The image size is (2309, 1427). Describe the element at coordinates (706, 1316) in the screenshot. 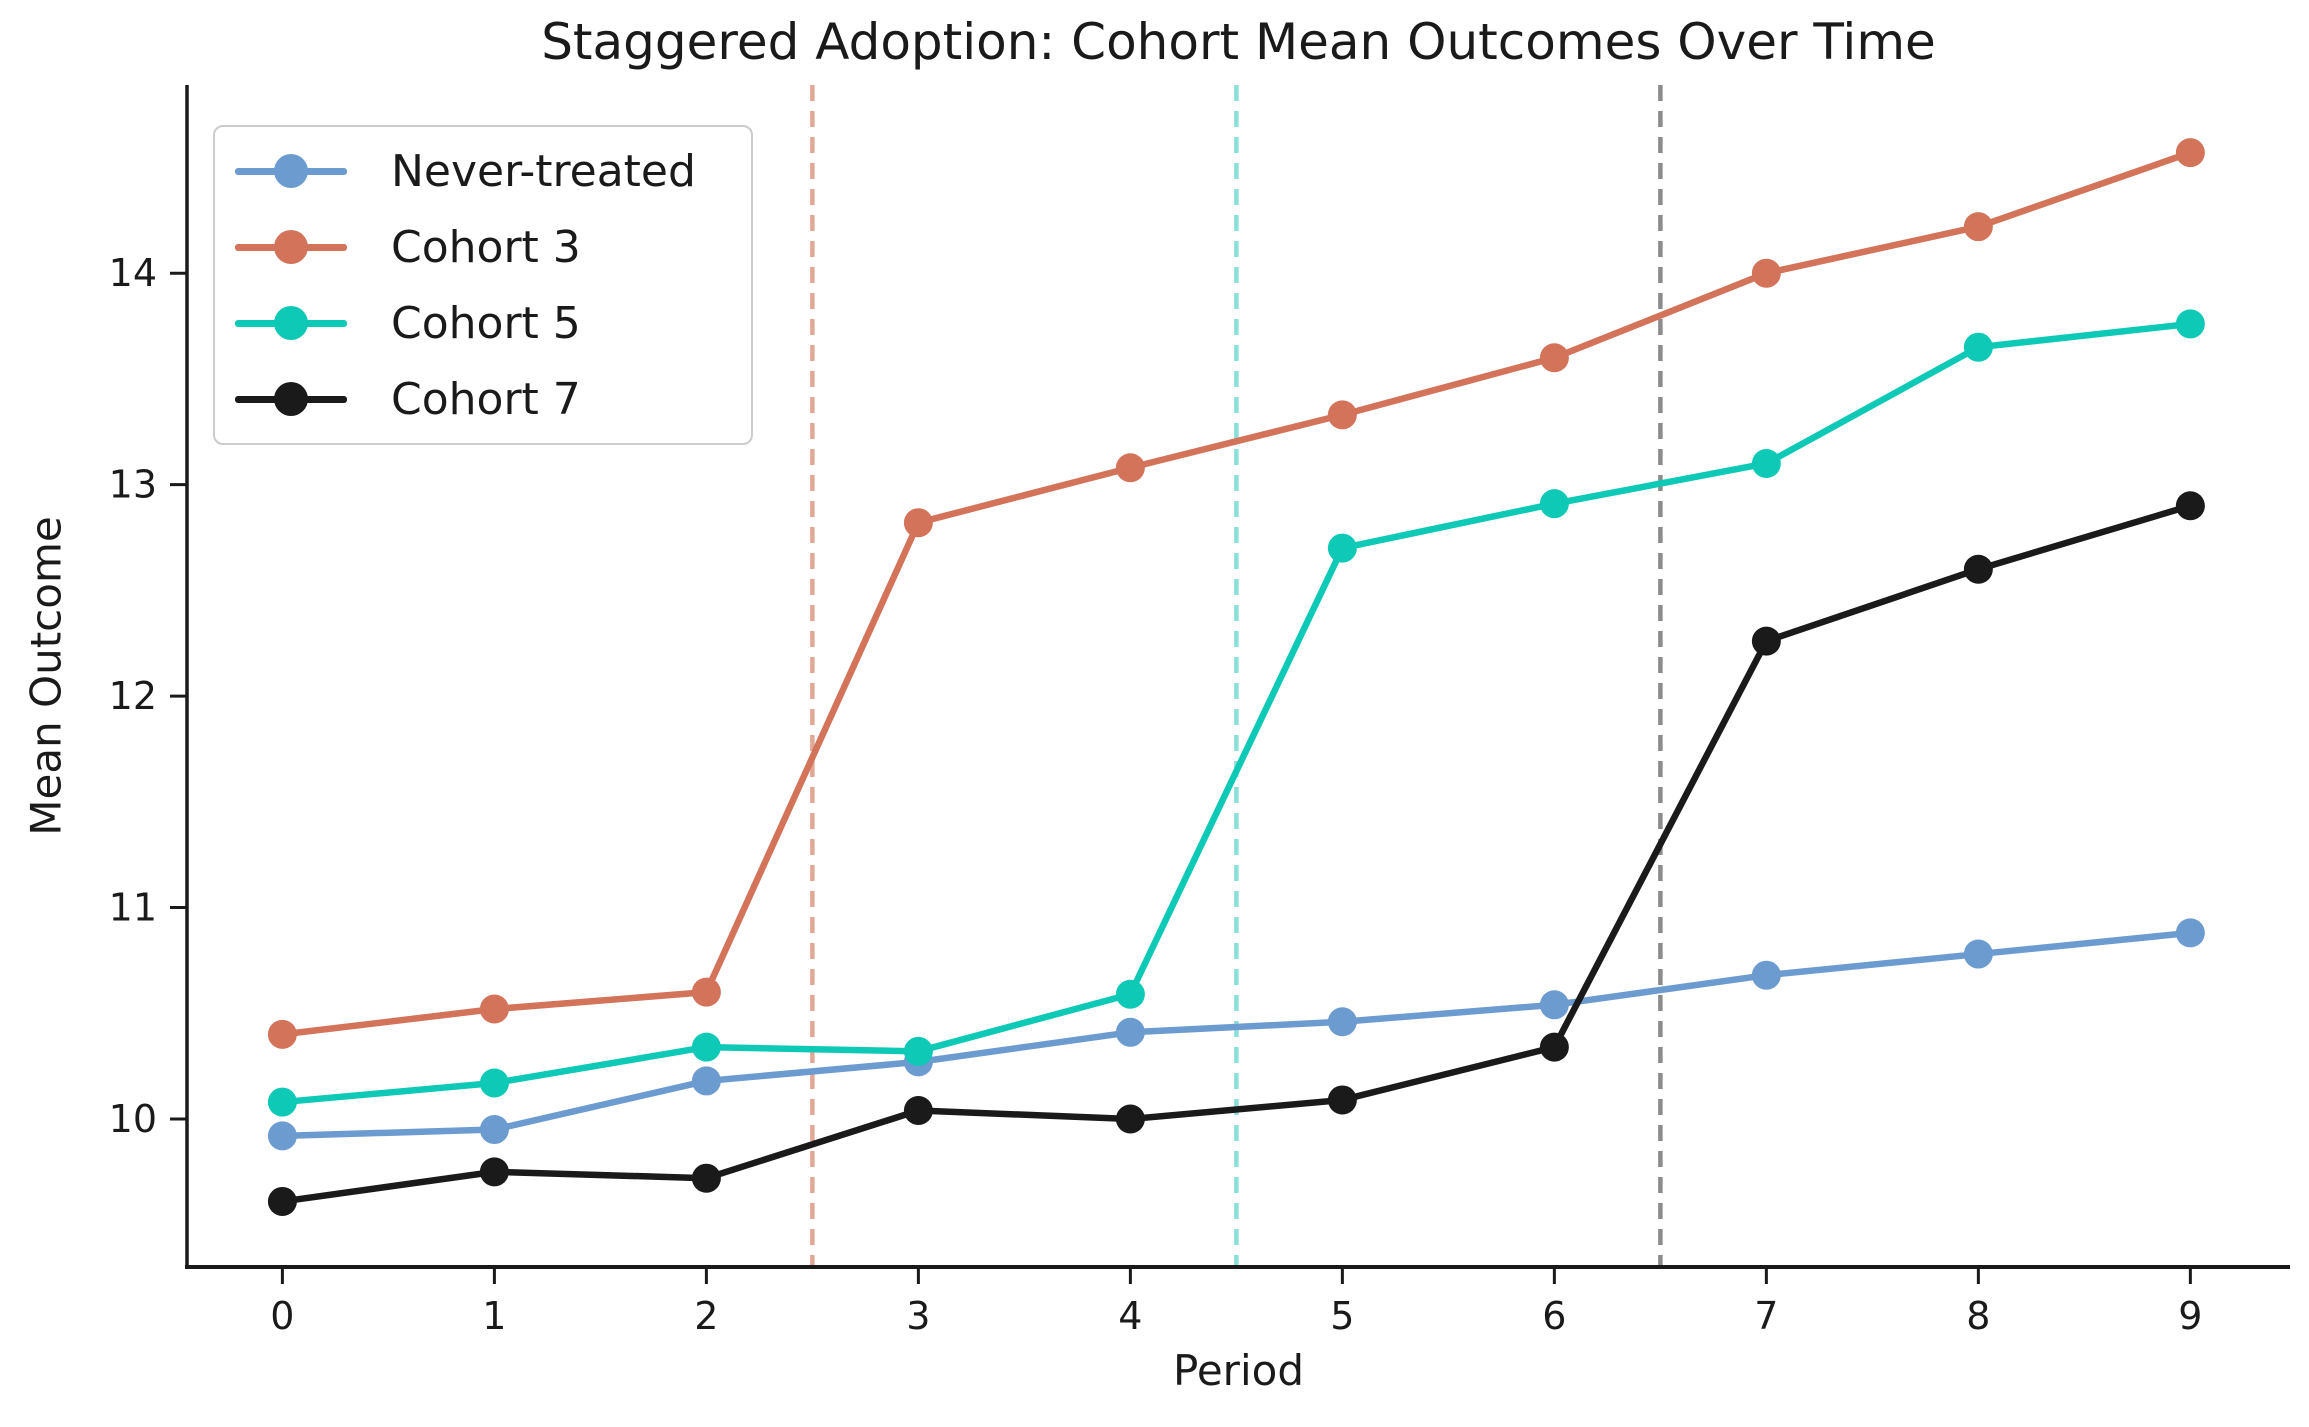

I see `x-tick-label: 2` at that location.